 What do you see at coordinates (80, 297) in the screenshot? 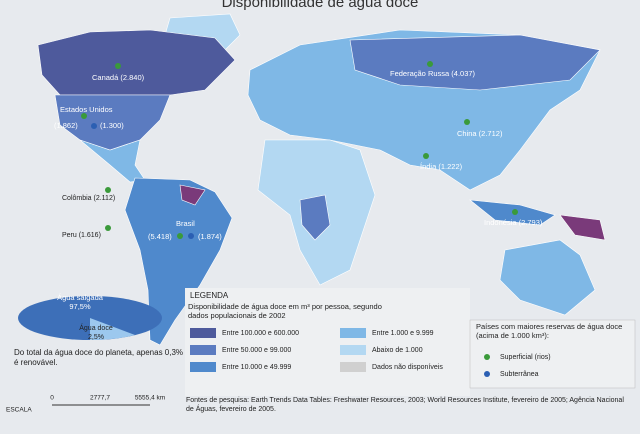
I see `pie-label: Água salgada` at bounding box center [80, 297].